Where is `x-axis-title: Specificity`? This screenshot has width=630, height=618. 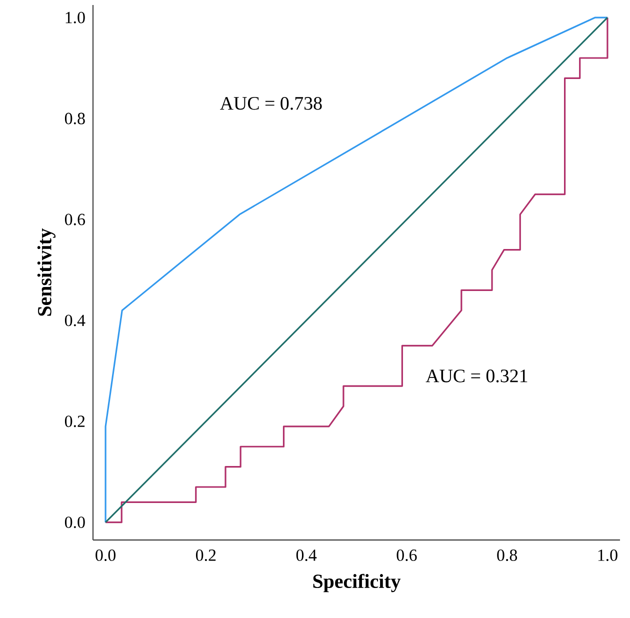
x-axis-title: Specificity is located at coordinates (357, 583).